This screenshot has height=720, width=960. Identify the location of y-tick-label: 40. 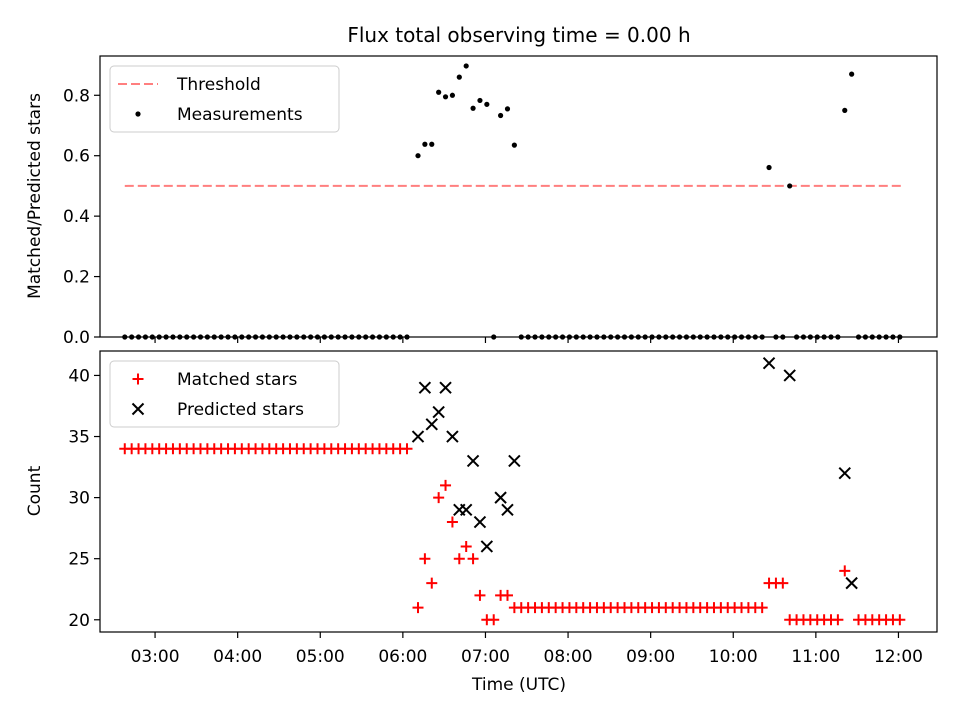
(79, 376).